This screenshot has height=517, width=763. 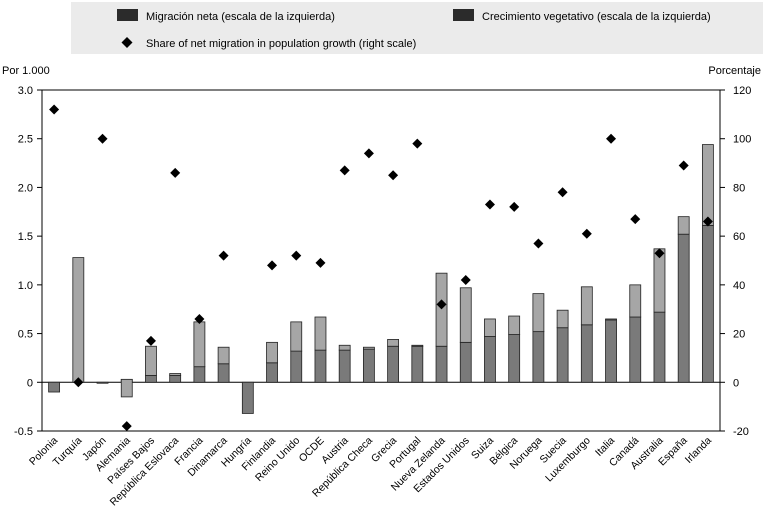 What do you see at coordinates (25, 188) in the screenshot?
I see `left-tick-label: 2.0` at bounding box center [25, 188].